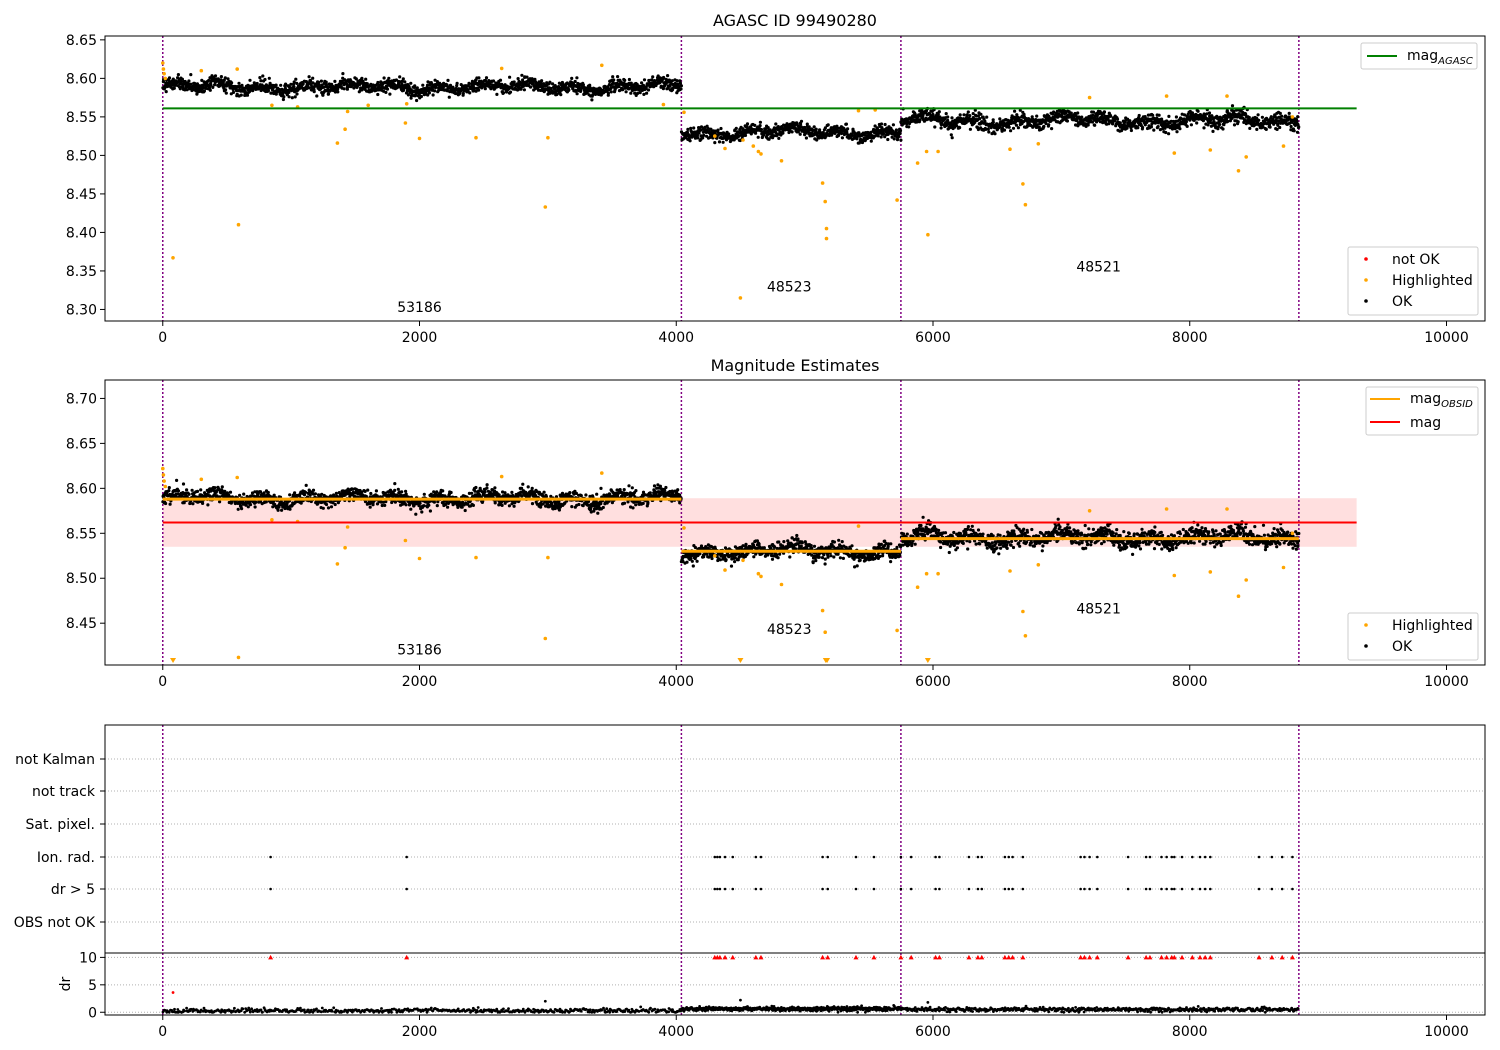 The width and height of the screenshot is (1500, 1050). What do you see at coordinates (676, 338) in the screenshot?
I see `x-tick-label: 4000` at bounding box center [676, 338].